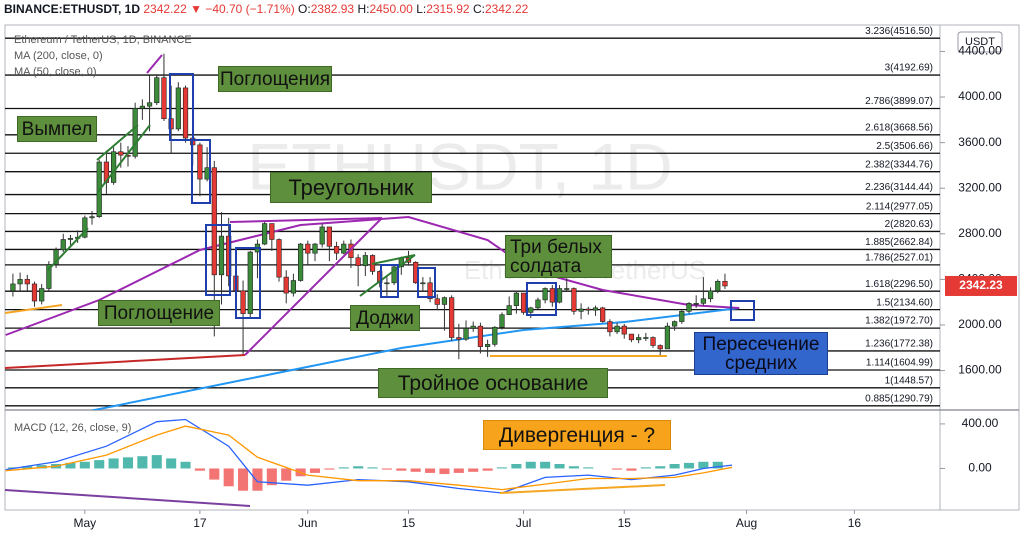 Image resolution: width=1024 pixels, height=542 pixels. What do you see at coordinates (363, 9) in the screenshot?
I see `high-label: H:` at bounding box center [363, 9].